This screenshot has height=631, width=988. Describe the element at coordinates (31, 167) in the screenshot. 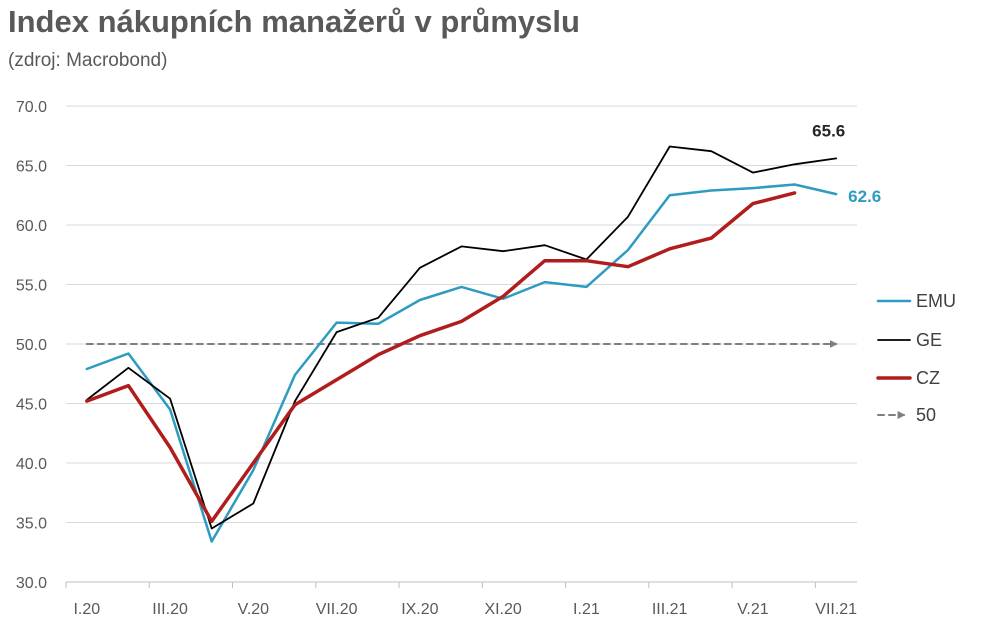

I see `y-tick-label: 65.0` at that location.